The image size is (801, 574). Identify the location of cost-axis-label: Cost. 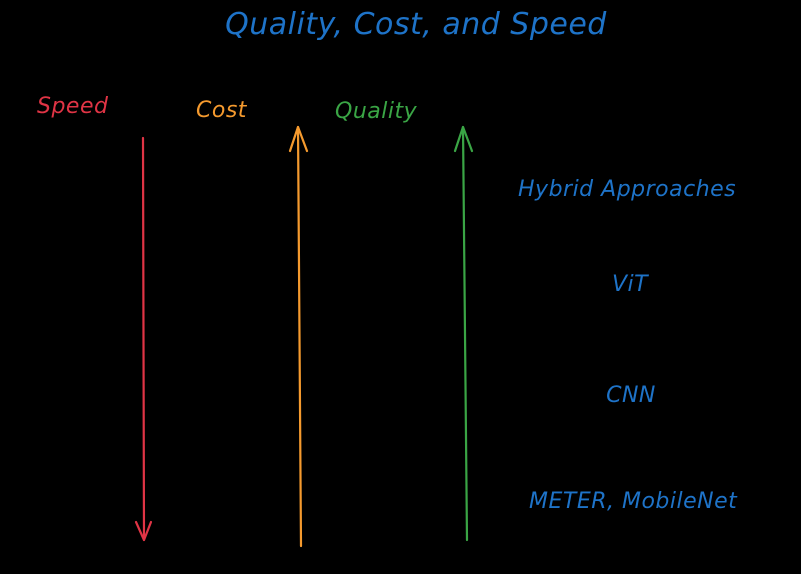
(222, 110).